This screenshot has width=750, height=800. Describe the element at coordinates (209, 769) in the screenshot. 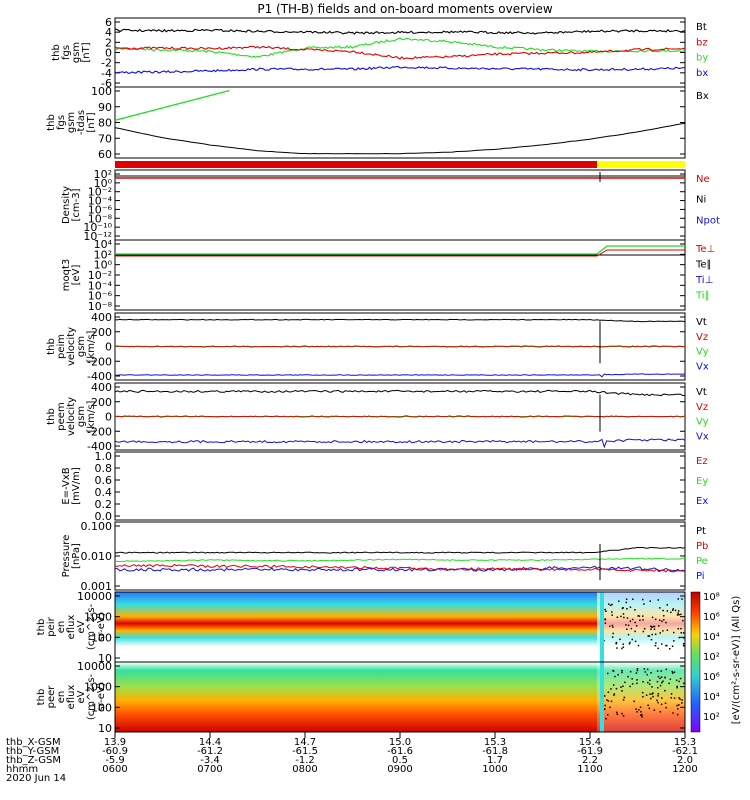

I see `x-row-value: 0700` at that location.